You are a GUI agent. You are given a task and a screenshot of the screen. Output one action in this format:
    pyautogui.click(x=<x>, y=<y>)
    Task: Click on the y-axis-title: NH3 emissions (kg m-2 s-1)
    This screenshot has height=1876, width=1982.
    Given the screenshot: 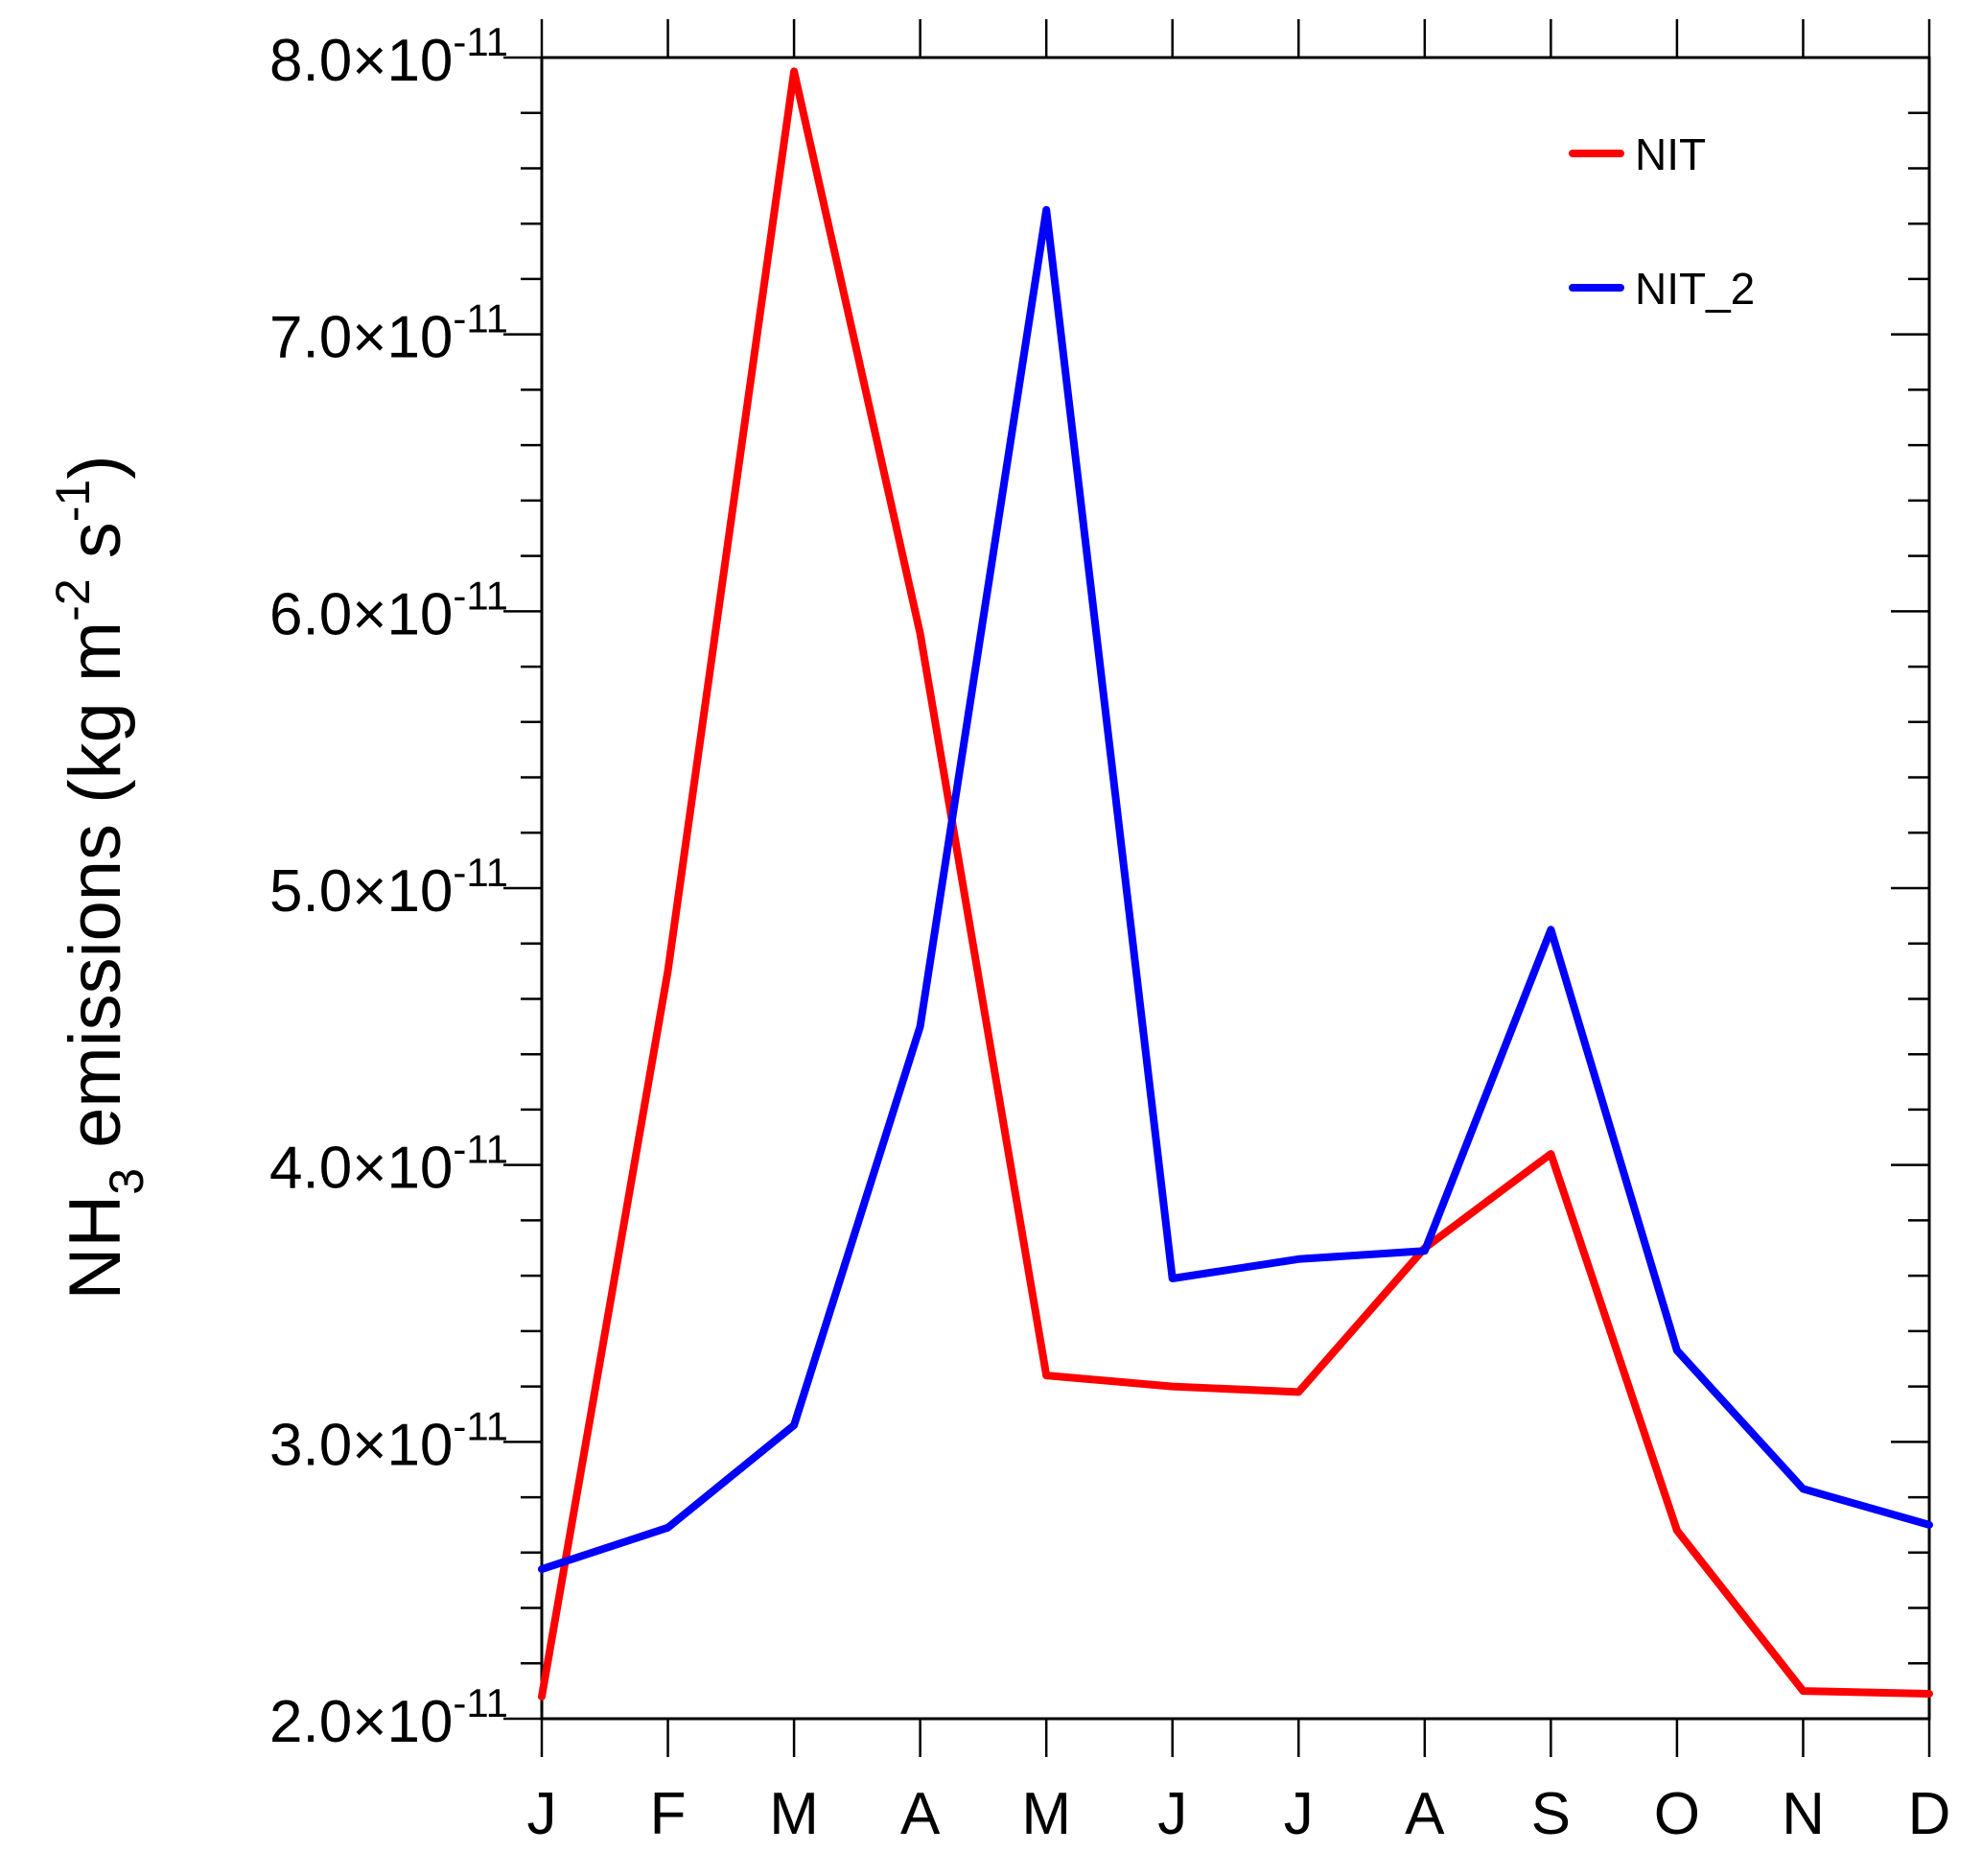 What is the action you would take?
    pyautogui.click(x=99, y=877)
    